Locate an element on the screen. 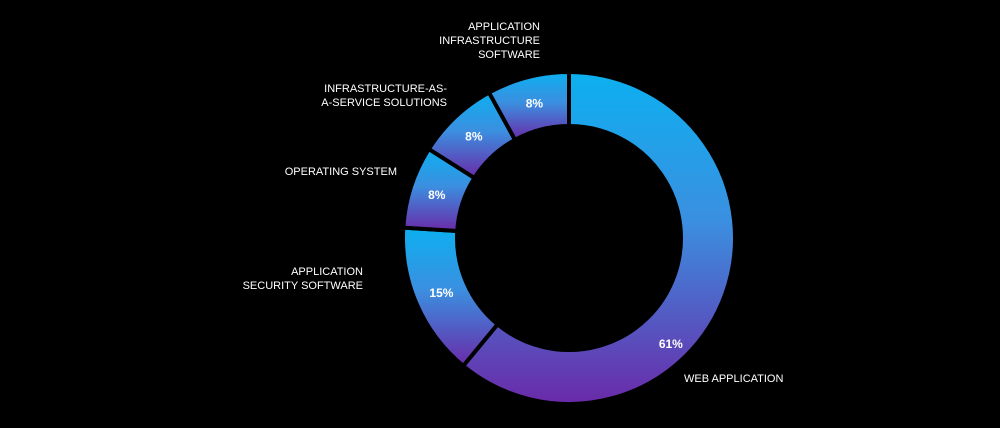 The height and width of the screenshot is (428, 1000). value-label: 61% is located at coordinates (671, 344).